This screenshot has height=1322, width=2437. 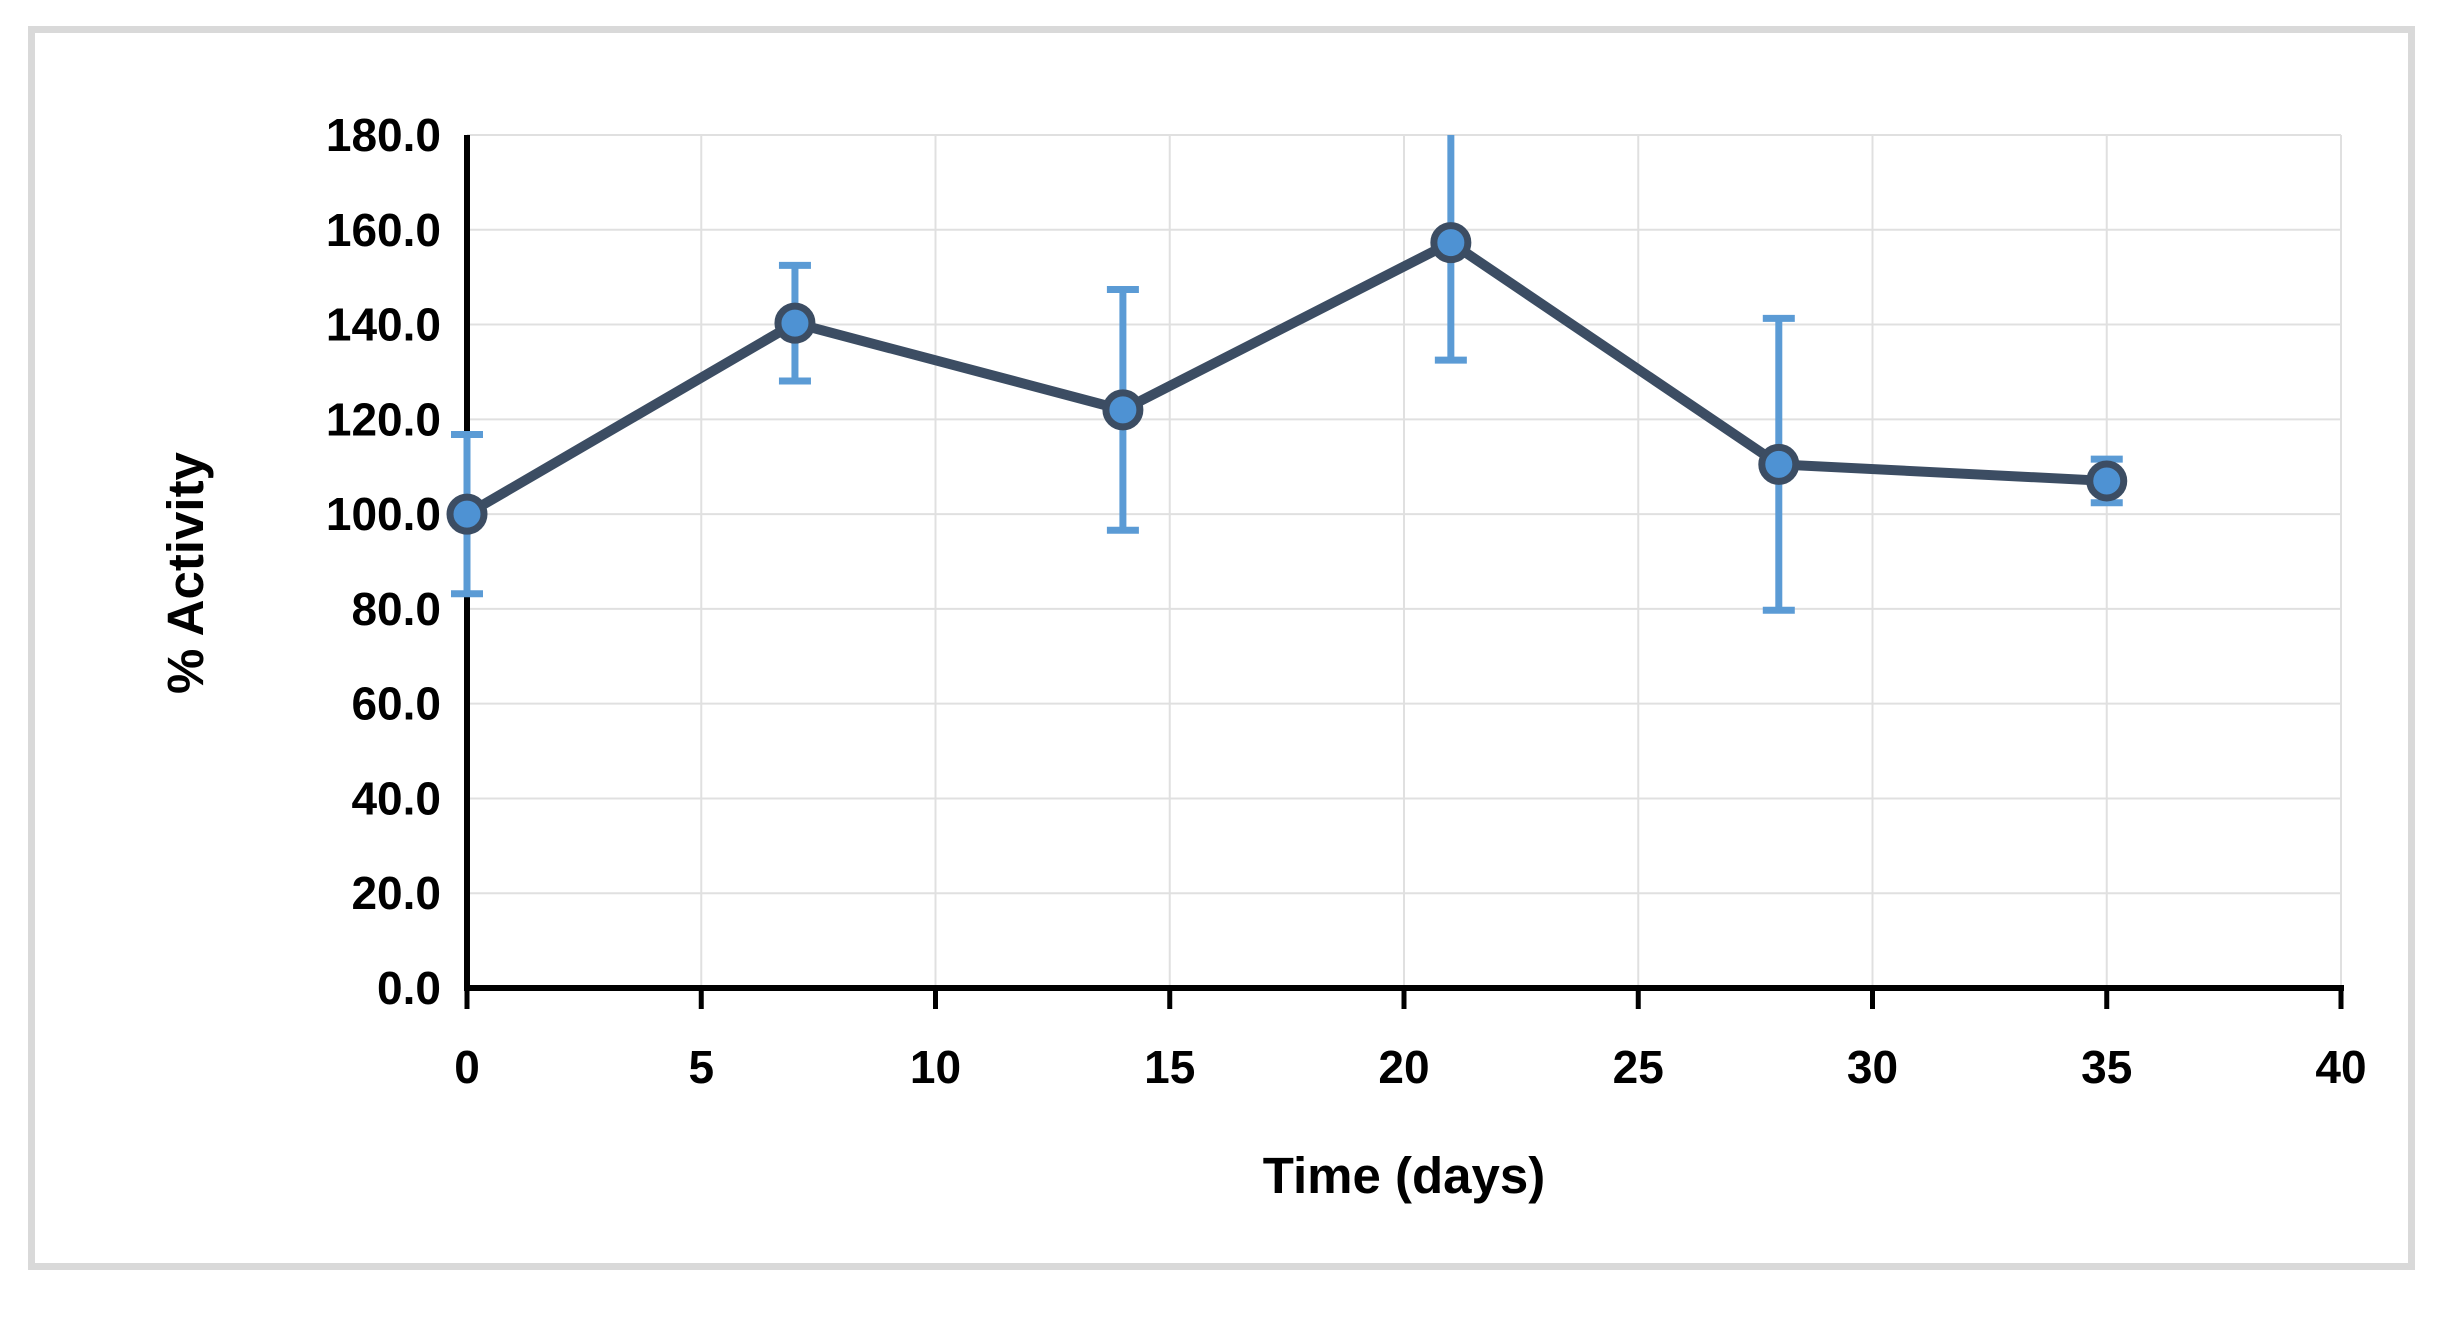 I want to click on x-tick-label: 5, so click(x=701, y=1067).